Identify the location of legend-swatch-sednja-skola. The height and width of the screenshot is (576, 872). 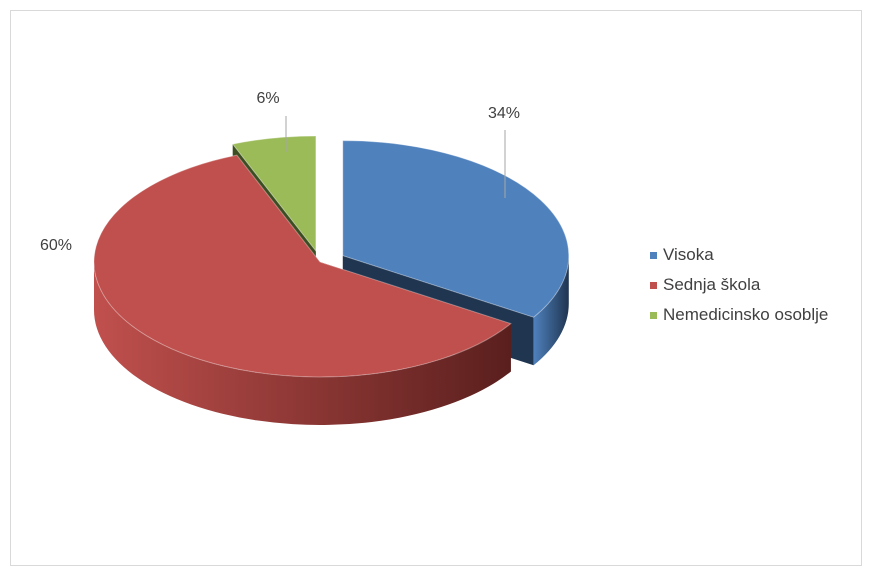
(653, 285).